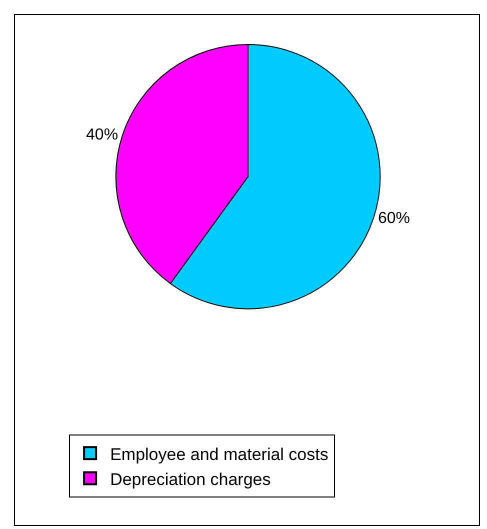  I want to click on legend-label: Depreciation charges, so click(190, 479).